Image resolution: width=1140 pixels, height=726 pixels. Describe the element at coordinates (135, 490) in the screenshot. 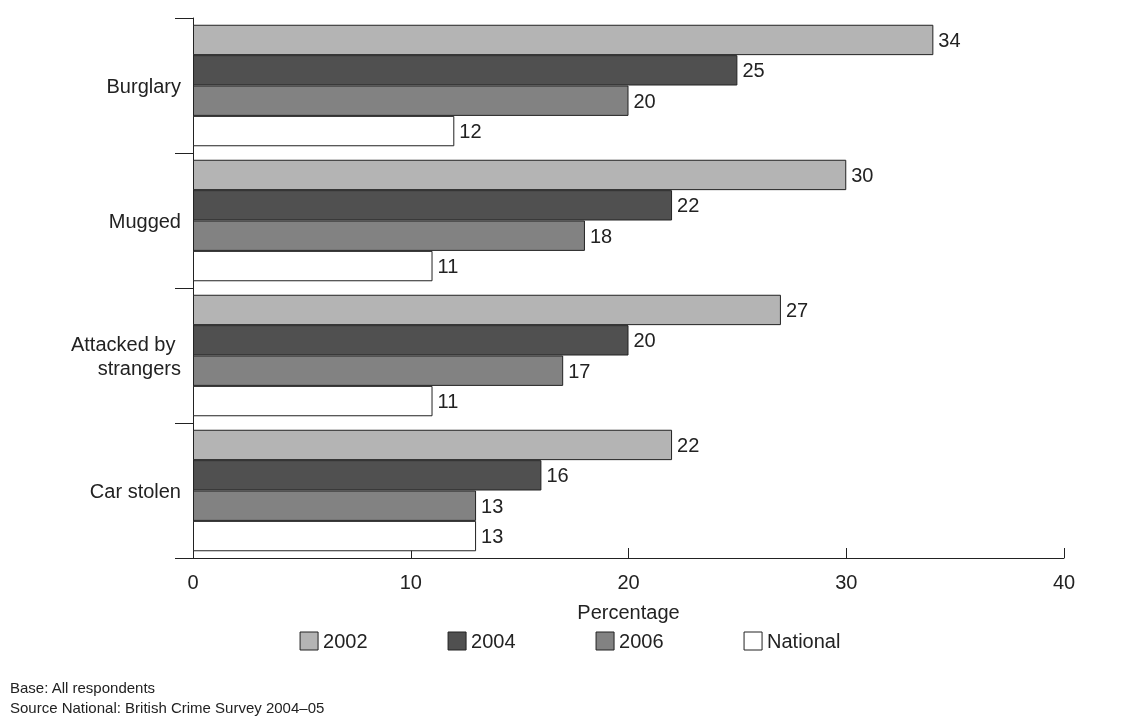

I see `y-tick-label: Car stolen` at that location.